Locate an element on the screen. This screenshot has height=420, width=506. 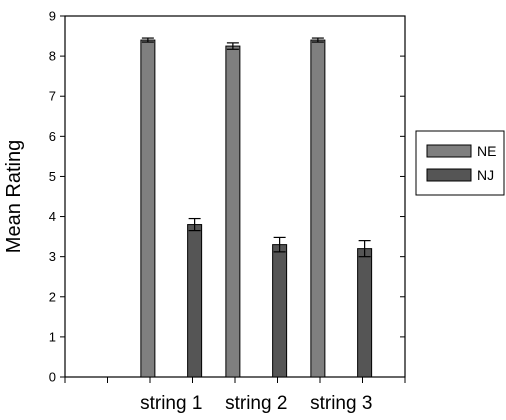
x-ticks is located at coordinates (235, 380).